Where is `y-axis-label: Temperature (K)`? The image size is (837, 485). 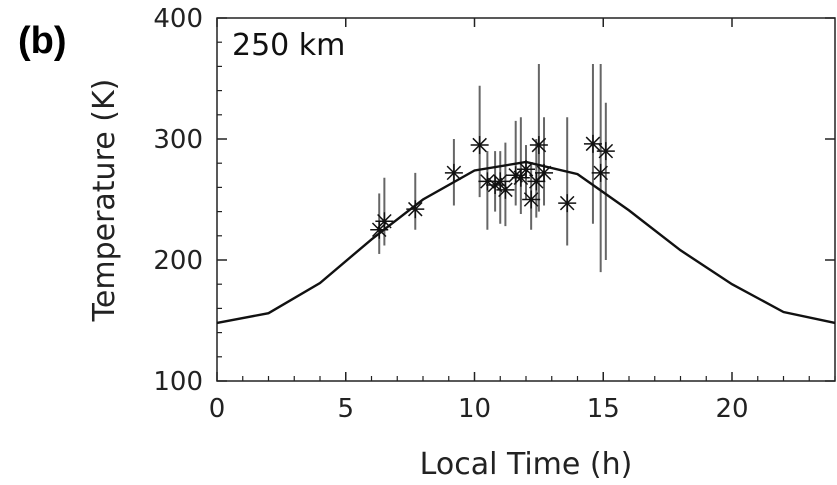 y-axis-label: Temperature (K) is located at coordinates (104, 201).